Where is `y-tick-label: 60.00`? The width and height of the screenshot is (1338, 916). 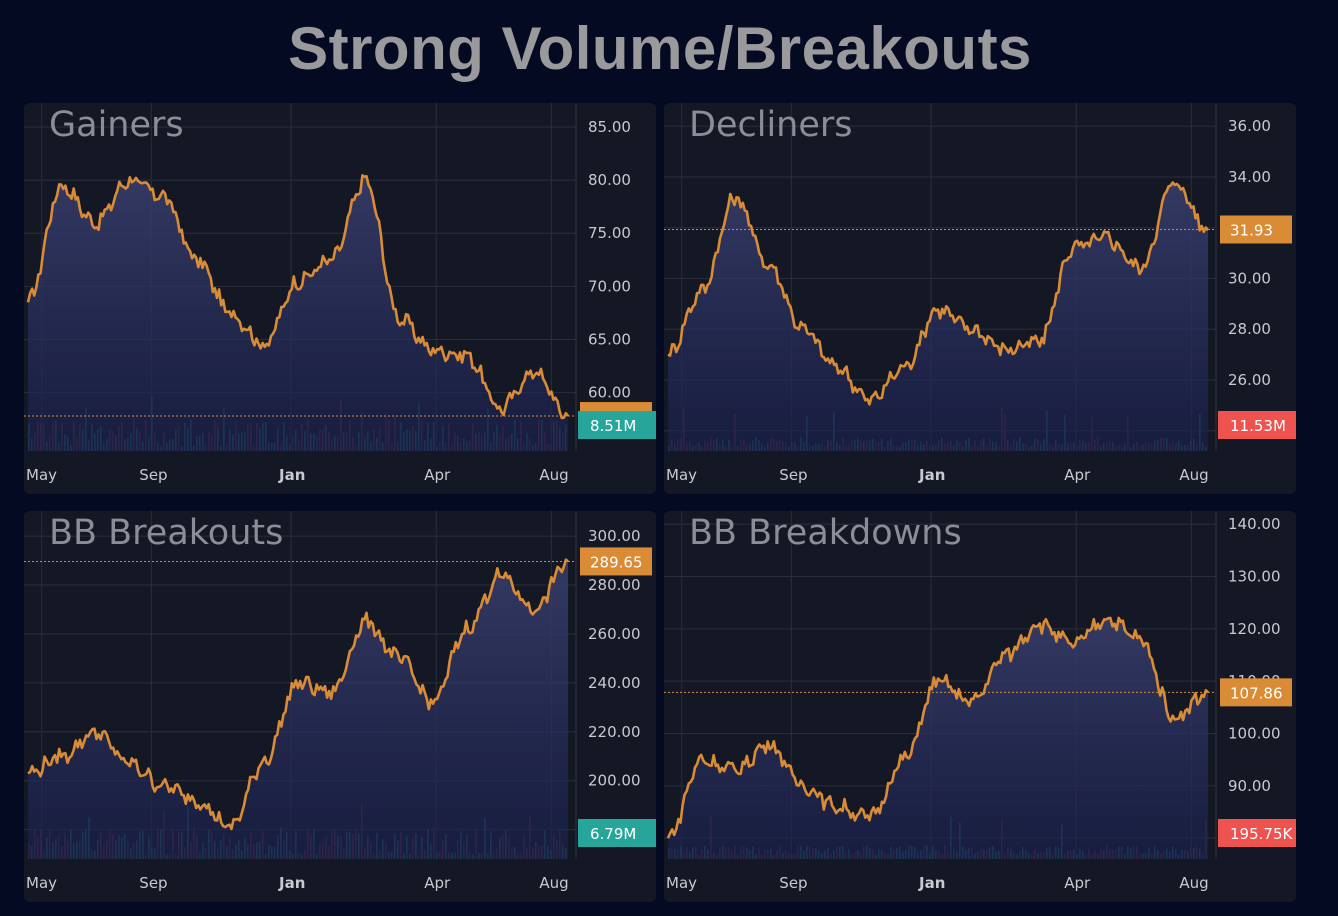 y-tick-label: 60.00 is located at coordinates (609, 393).